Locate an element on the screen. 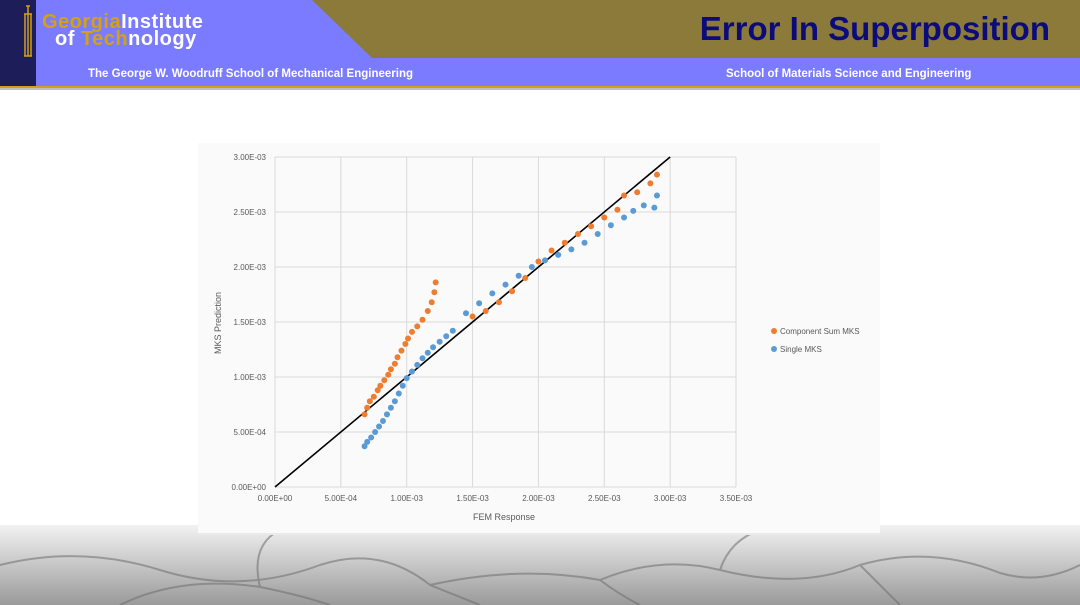  legend-label: Single MKS is located at coordinates (801, 349).